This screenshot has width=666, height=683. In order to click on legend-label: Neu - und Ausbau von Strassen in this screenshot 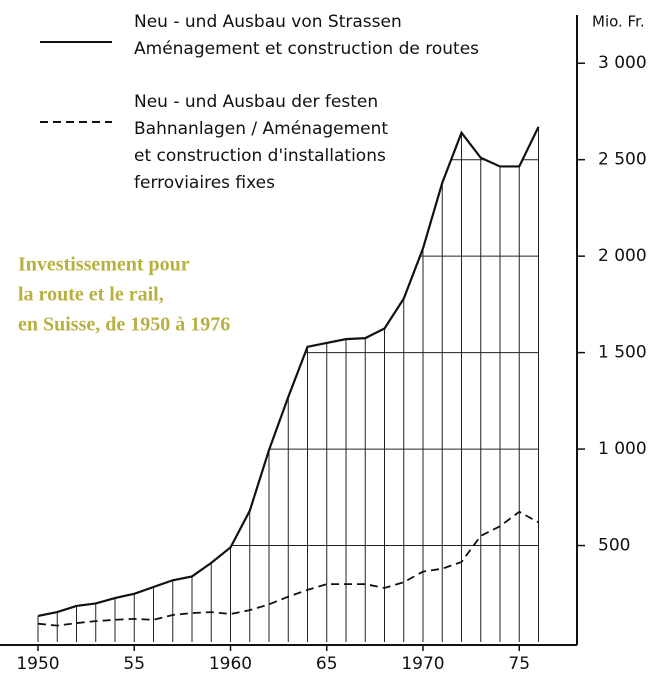, I will do `click(268, 22)`.